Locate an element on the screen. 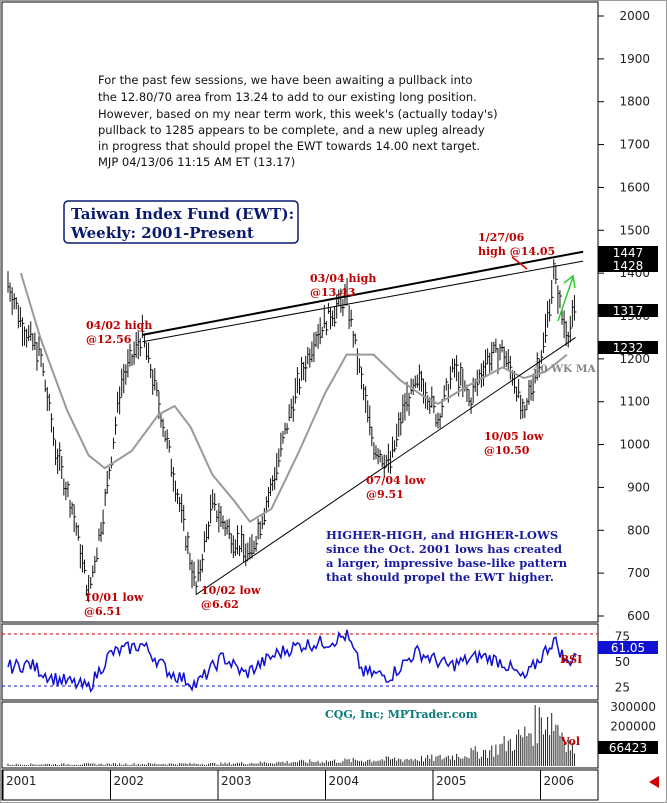 This screenshot has height=803, width=667. volume-series is located at coordinates (291, 735).